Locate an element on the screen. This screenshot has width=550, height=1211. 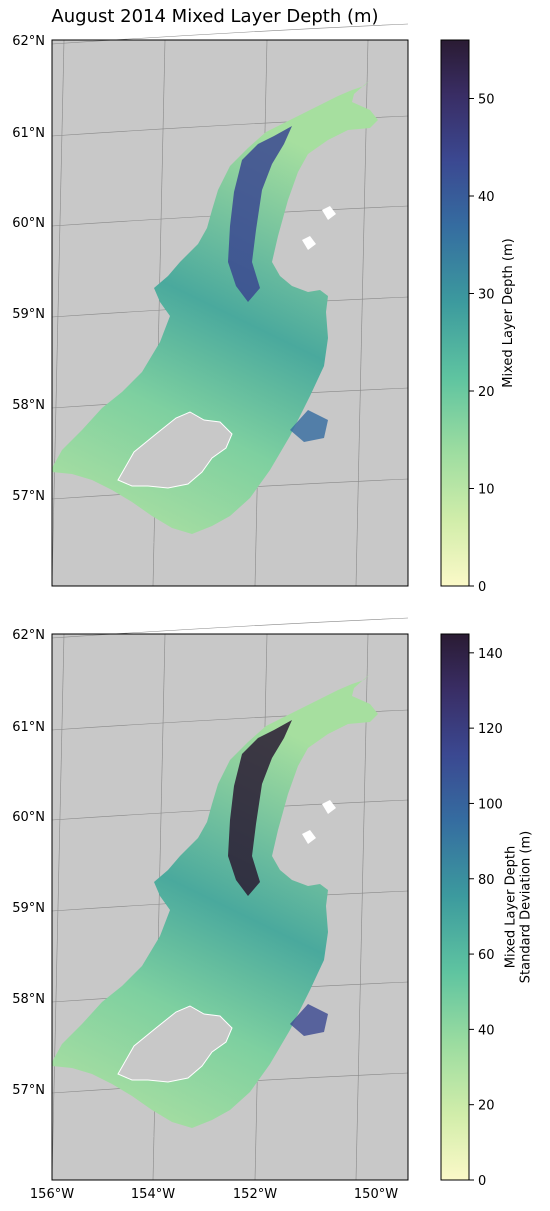
colorbar-tick-label: 140 is located at coordinates (490, 654).